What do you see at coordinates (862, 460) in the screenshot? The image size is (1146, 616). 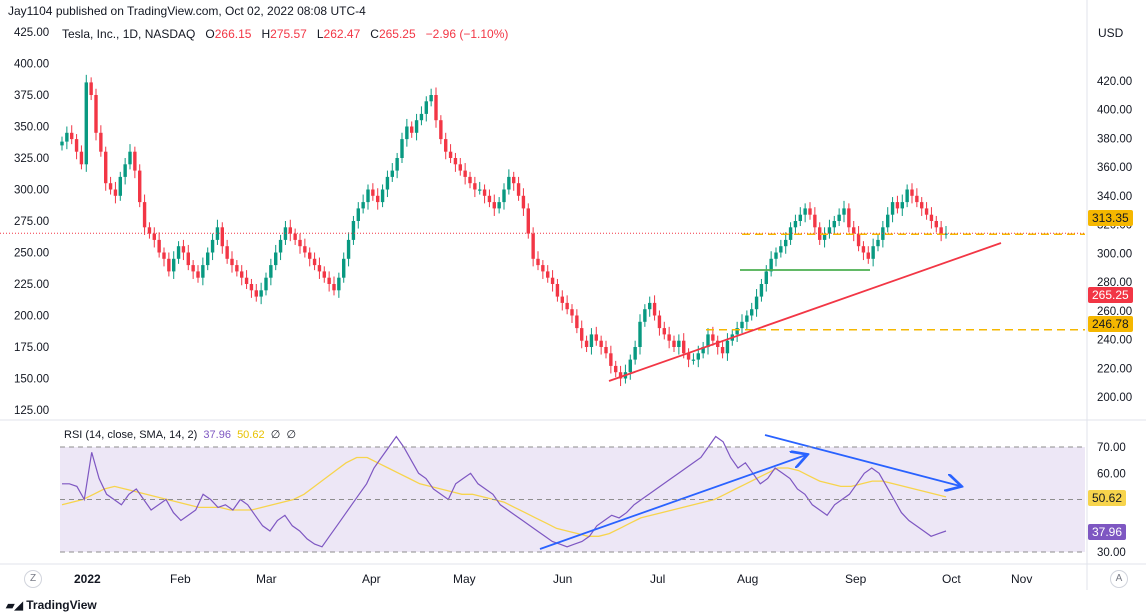 I see `rsi-divergence-arrow-down` at bounding box center [862, 460].